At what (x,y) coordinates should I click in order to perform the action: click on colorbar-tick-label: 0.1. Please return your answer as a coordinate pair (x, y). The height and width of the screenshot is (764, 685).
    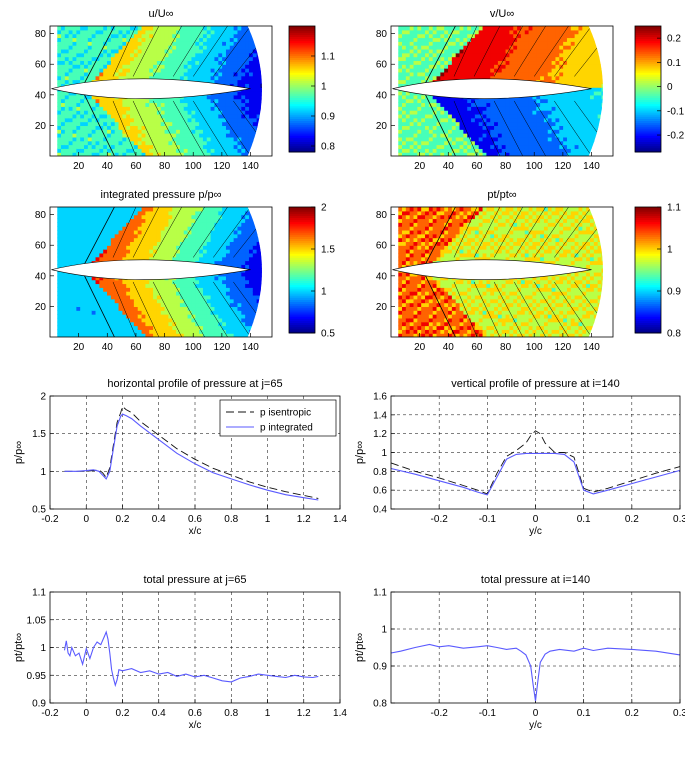
    Looking at the image, I should click on (674, 63).